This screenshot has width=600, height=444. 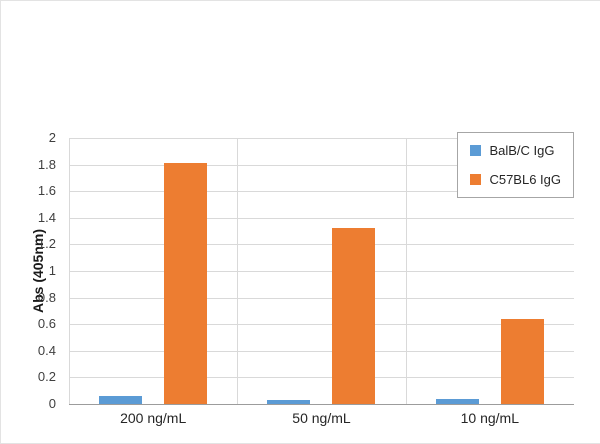 I want to click on bar-series1-cat0, so click(x=186, y=283).